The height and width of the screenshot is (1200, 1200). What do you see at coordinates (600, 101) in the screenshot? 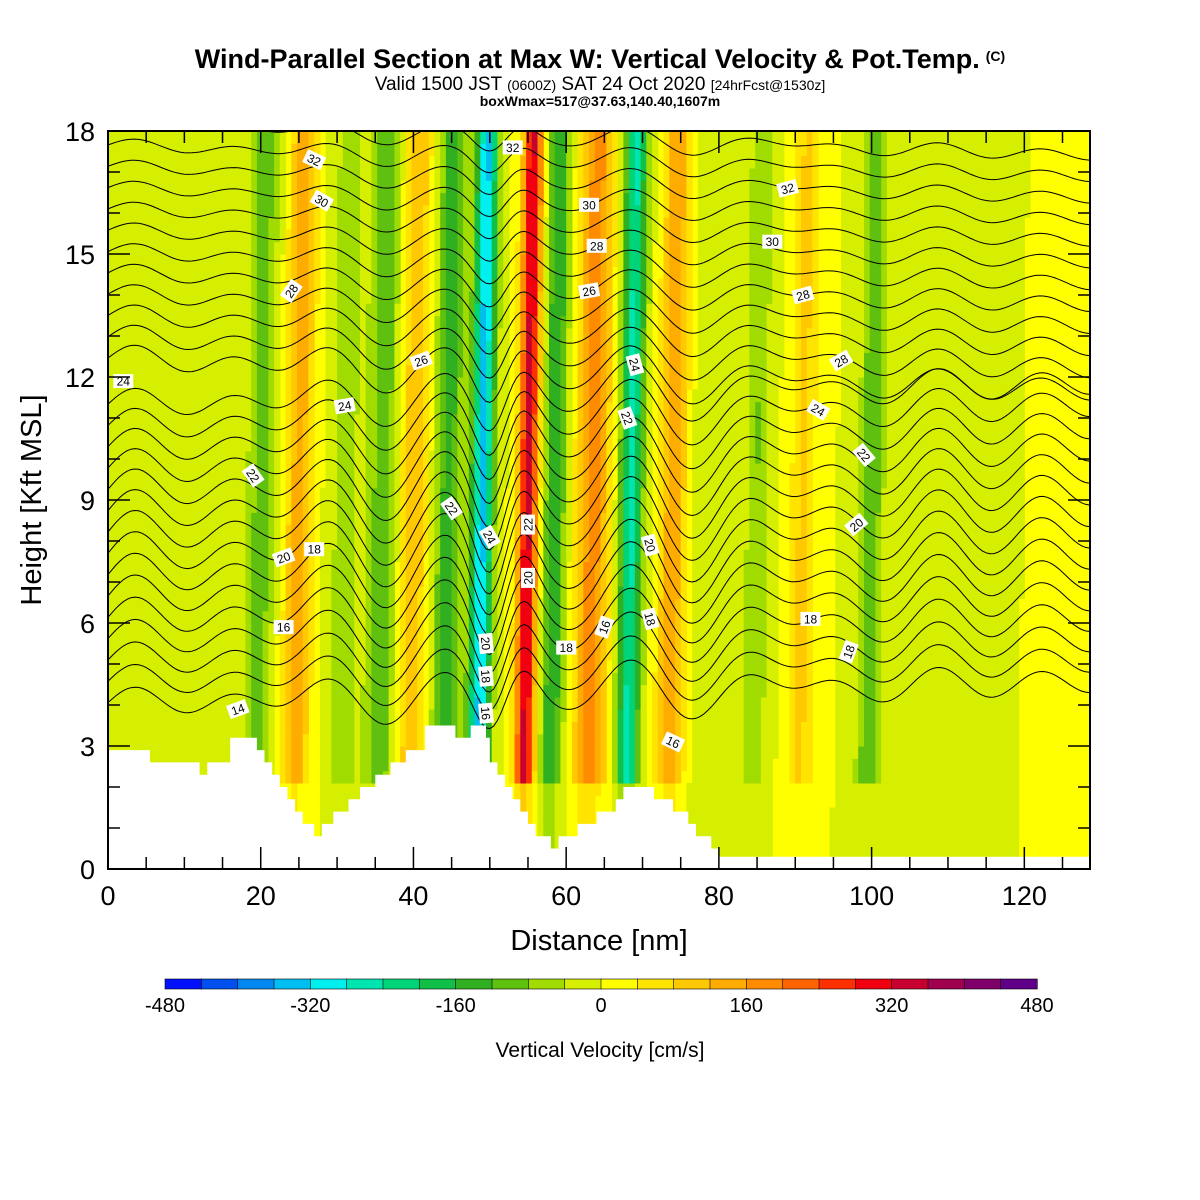
I see `box-wmax-info: boxWmax=517@37.63,140.40,1607m` at bounding box center [600, 101].